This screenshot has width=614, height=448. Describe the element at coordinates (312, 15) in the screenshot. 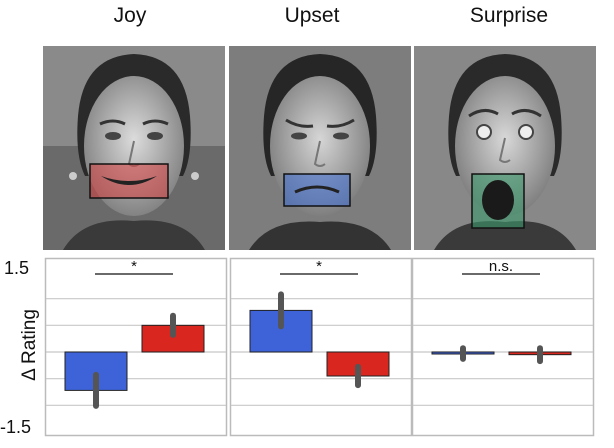

I see `panel-title-upset: Upset` at that location.